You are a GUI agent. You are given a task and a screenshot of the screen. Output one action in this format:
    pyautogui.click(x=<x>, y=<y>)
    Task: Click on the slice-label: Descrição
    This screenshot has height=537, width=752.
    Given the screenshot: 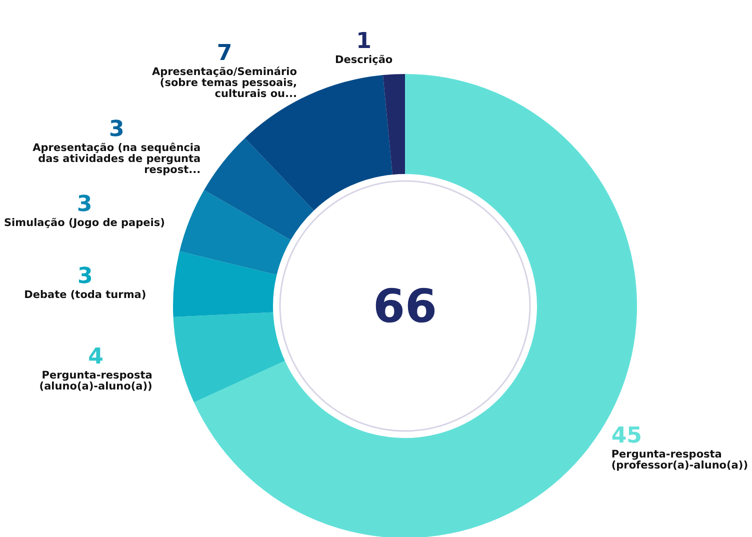 What is the action you would take?
    pyautogui.click(x=364, y=60)
    